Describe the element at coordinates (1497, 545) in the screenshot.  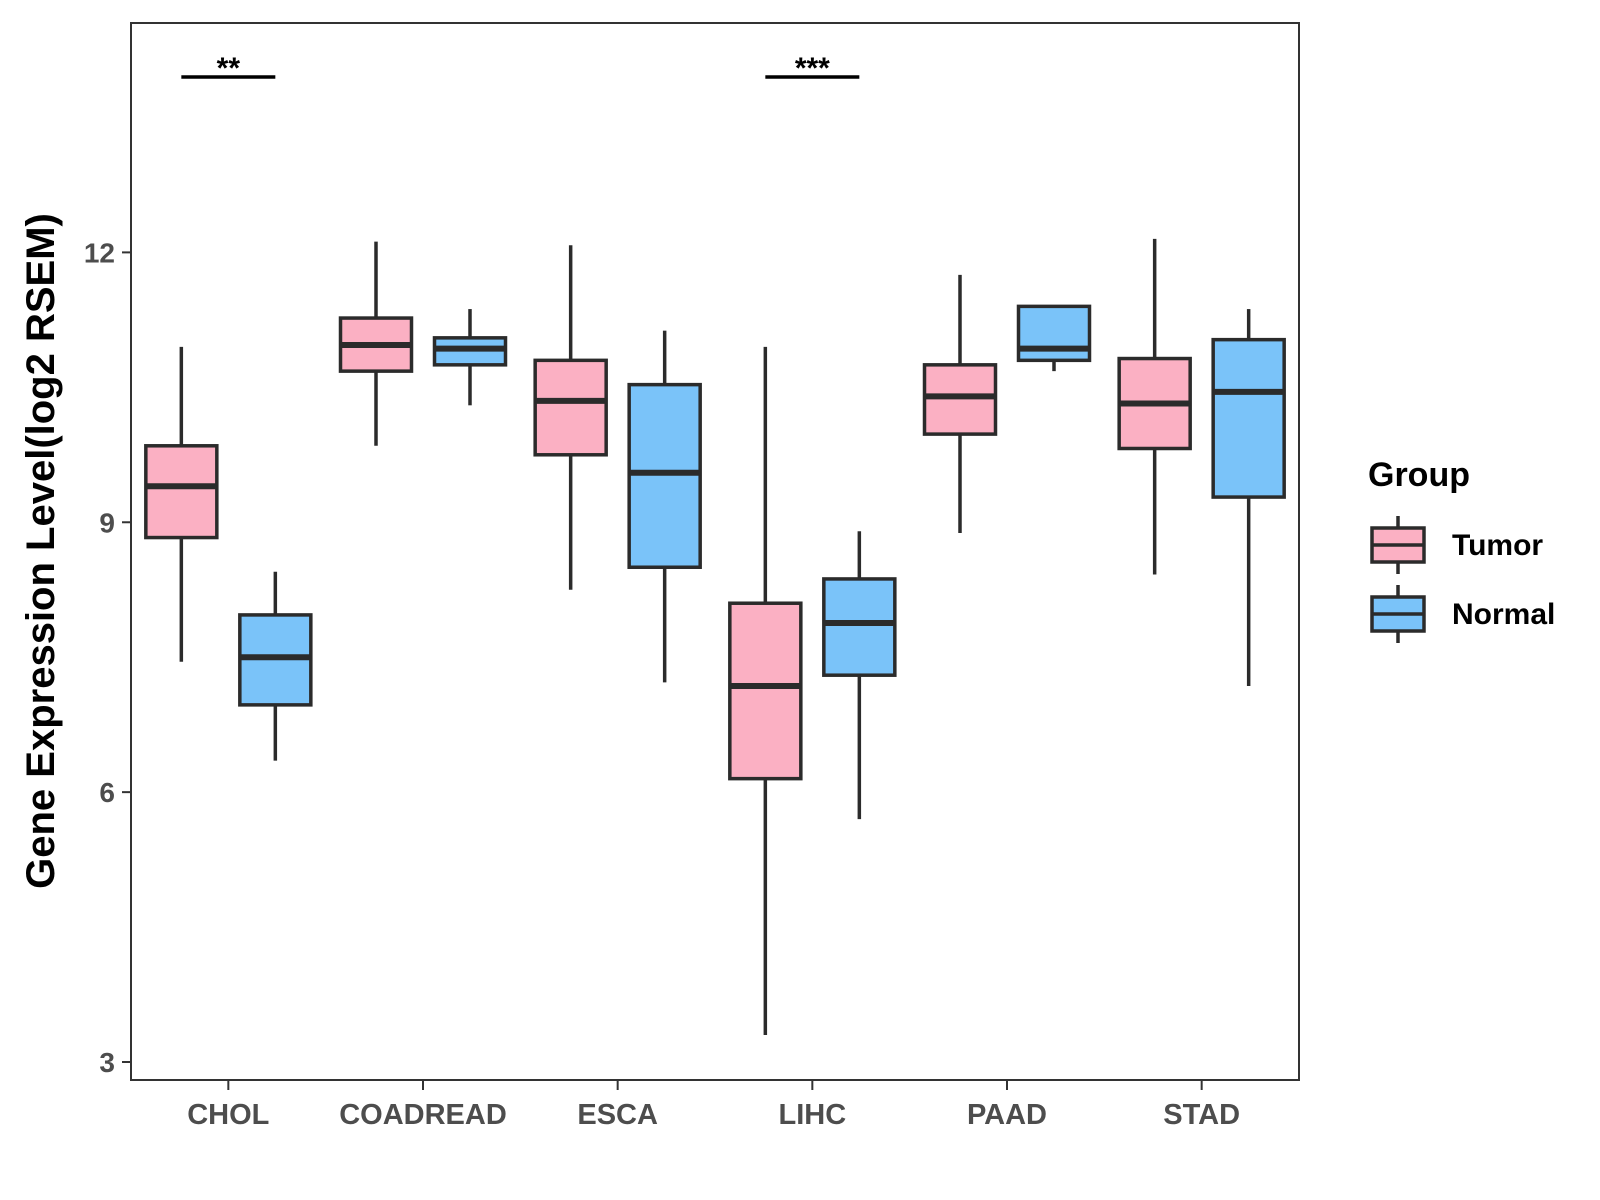
I see `legend-label-tumor: Tumor` at that location.